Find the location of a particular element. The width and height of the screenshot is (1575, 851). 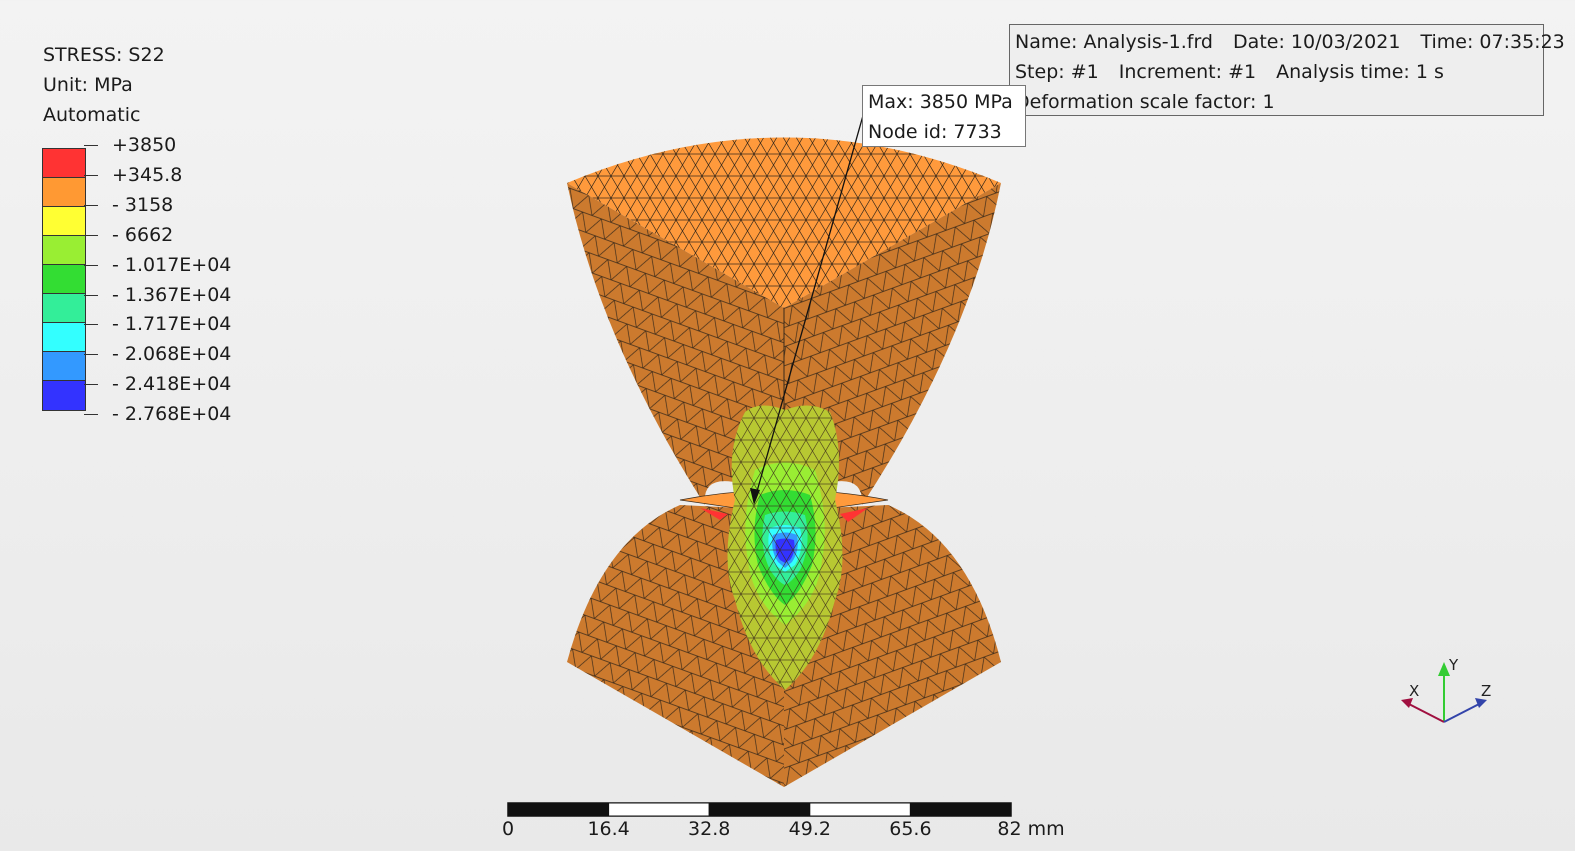

scale-bar-label: 65.6 is located at coordinates (910, 829).